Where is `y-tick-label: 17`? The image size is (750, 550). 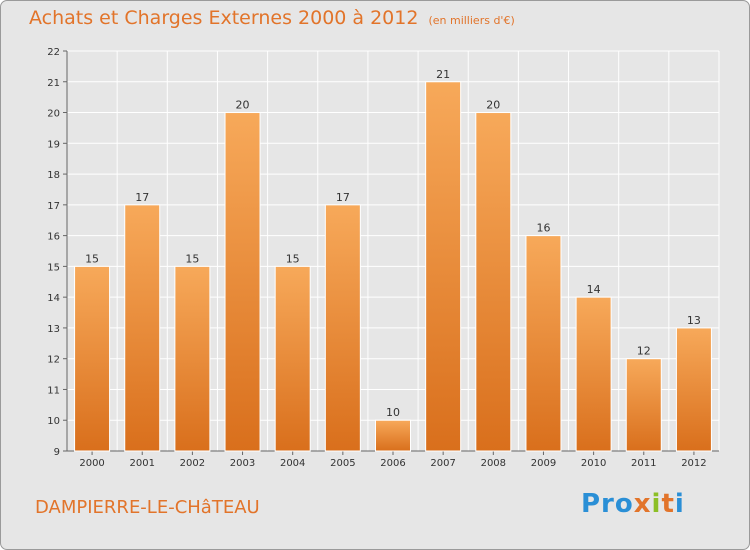 y-tick-label: 17 is located at coordinates (53, 206).